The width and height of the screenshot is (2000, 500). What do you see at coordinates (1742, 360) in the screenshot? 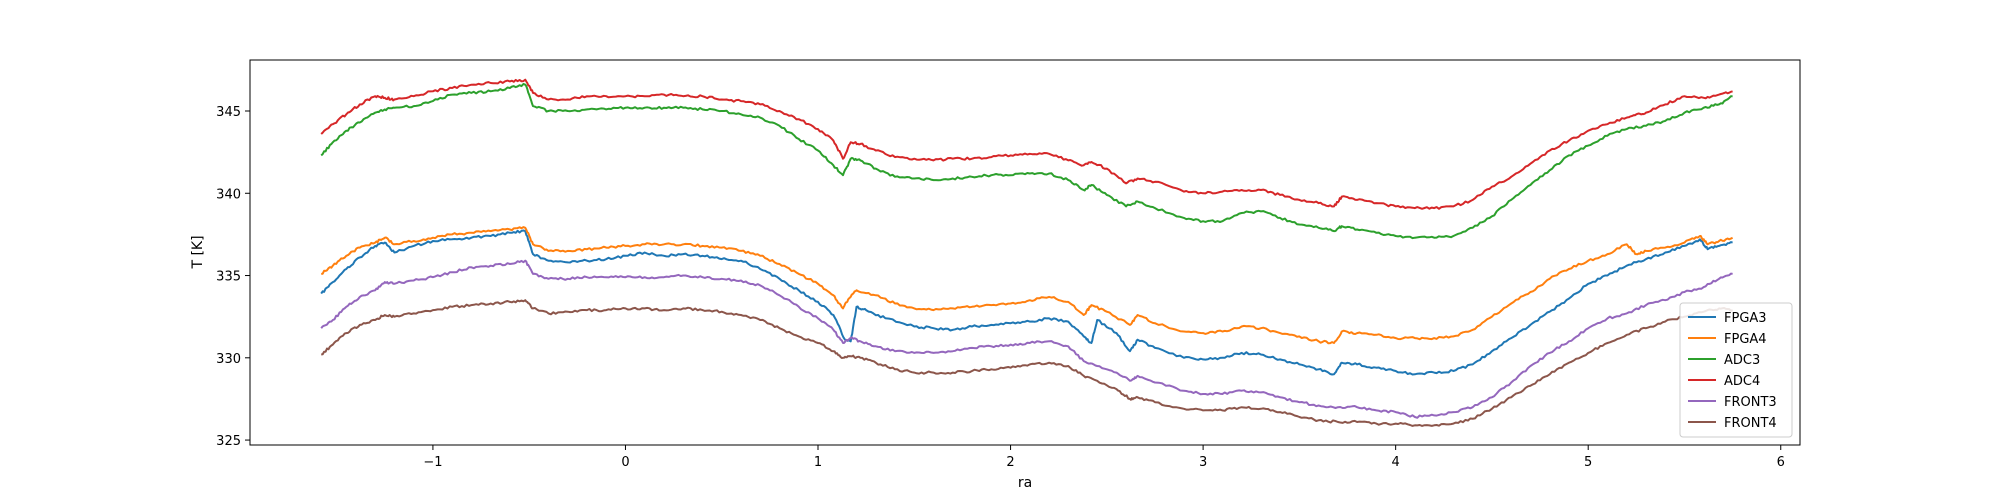
I see `legend-label: ADC3` at bounding box center [1742, 360].